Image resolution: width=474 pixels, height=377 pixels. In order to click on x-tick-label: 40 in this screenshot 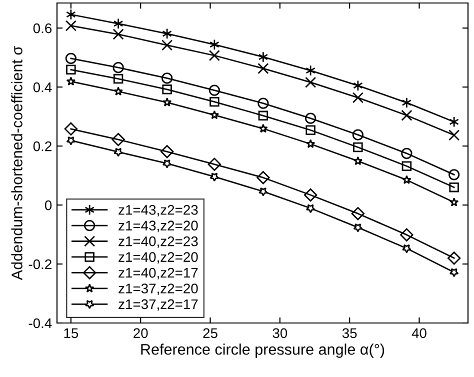, I will do `click(419, 333)`.